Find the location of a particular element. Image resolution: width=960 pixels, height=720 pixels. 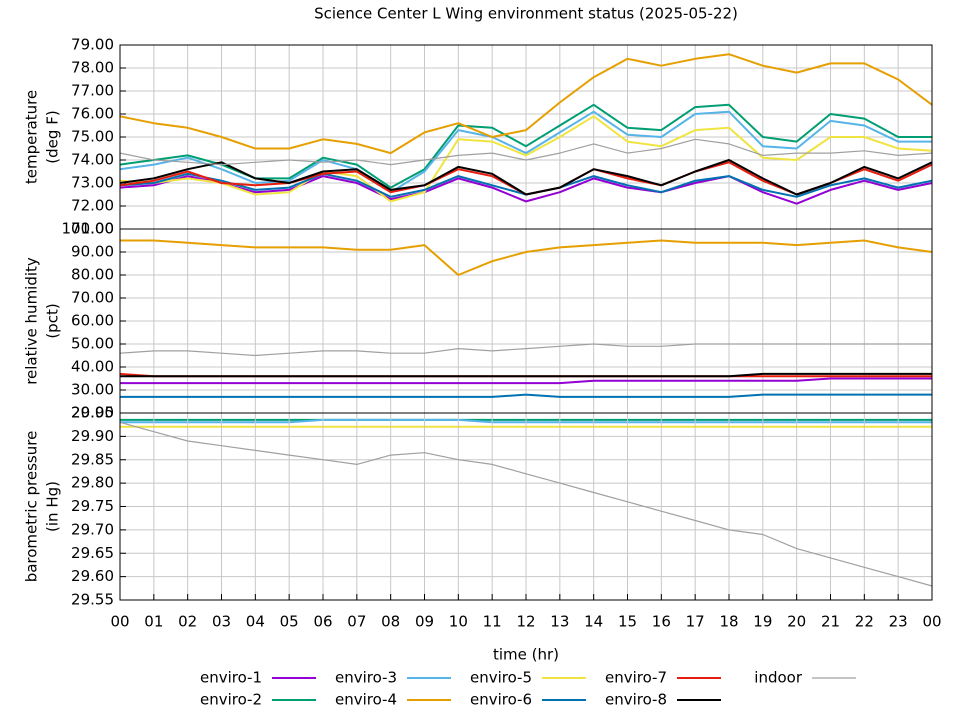

x-tick-label: 19 is located at coordinates (762, 622).